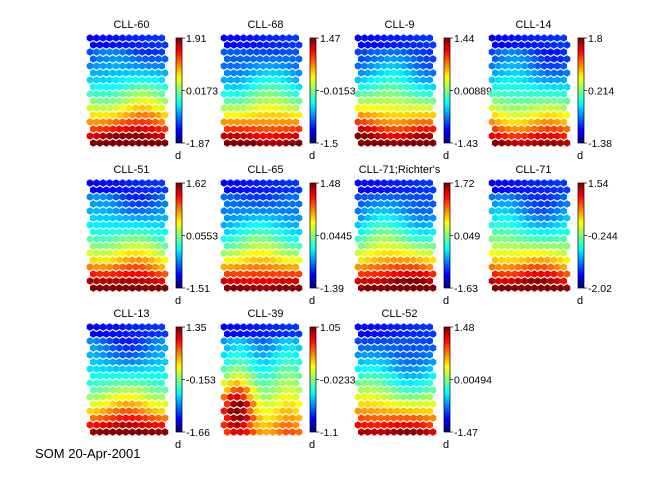  I want to click on colorbar-tick-label: -1.47, so click(466, 433).